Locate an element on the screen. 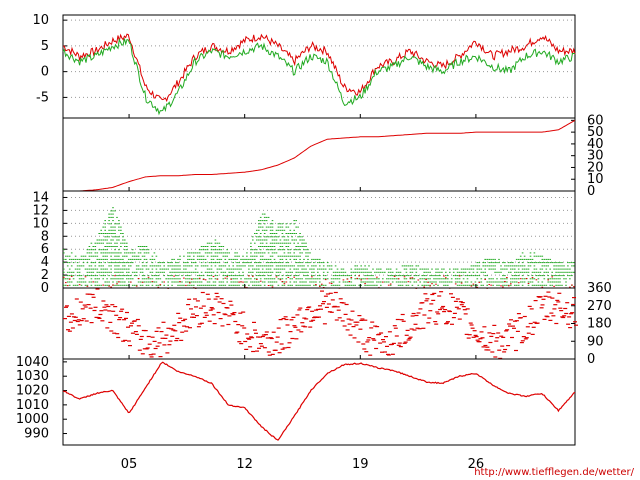  panel-frame is located at coordinates (319, 402).